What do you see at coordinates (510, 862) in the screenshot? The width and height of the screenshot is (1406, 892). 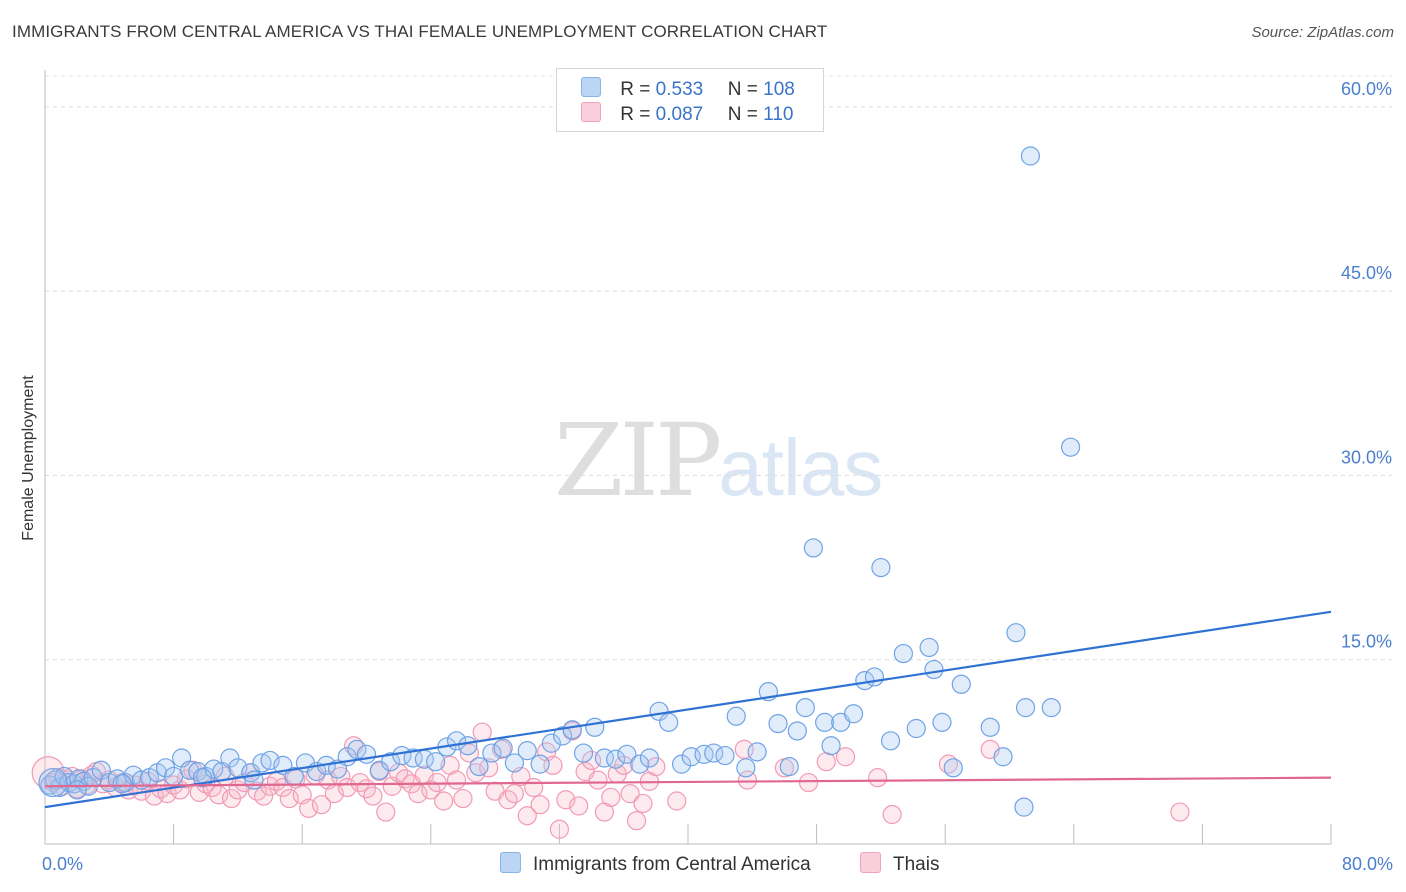 I see `bottom-legend-swatch-blue` at bounding box center [510, 862].